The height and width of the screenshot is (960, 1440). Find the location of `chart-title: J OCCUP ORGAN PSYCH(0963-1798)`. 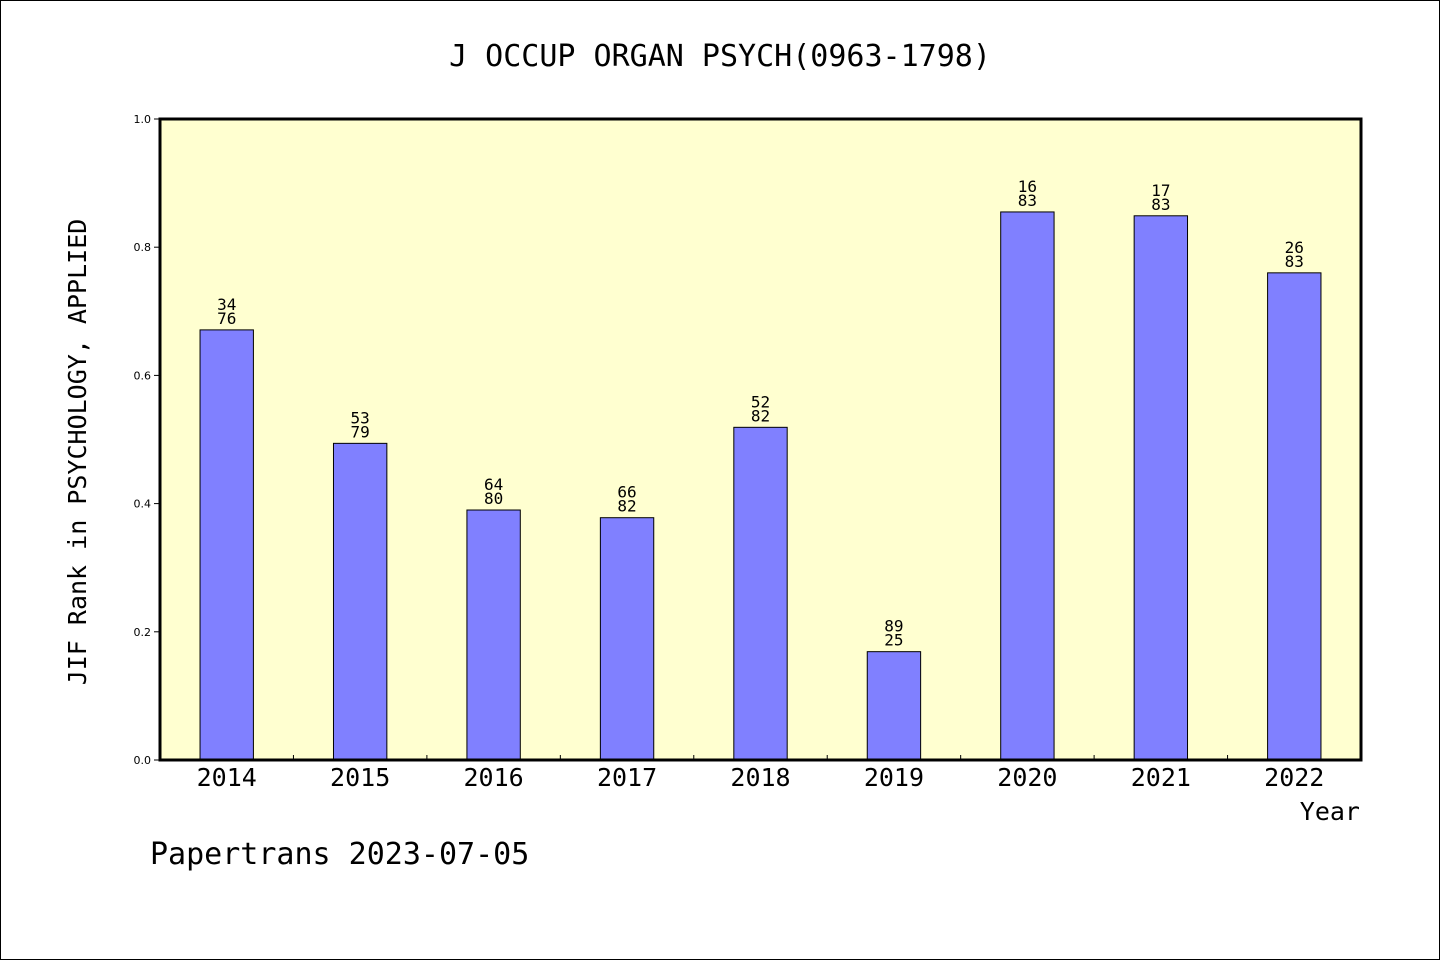

chart-title: J OCCUP ORGAN PSYCH(0963-1798) is located at coordinates (720, 56).